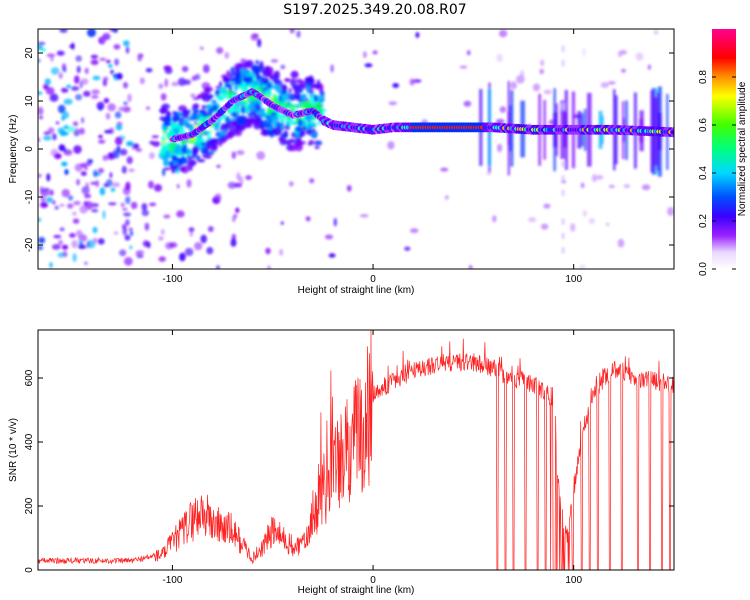  I want to click on y-tick-label: 600, so click(29, 377).